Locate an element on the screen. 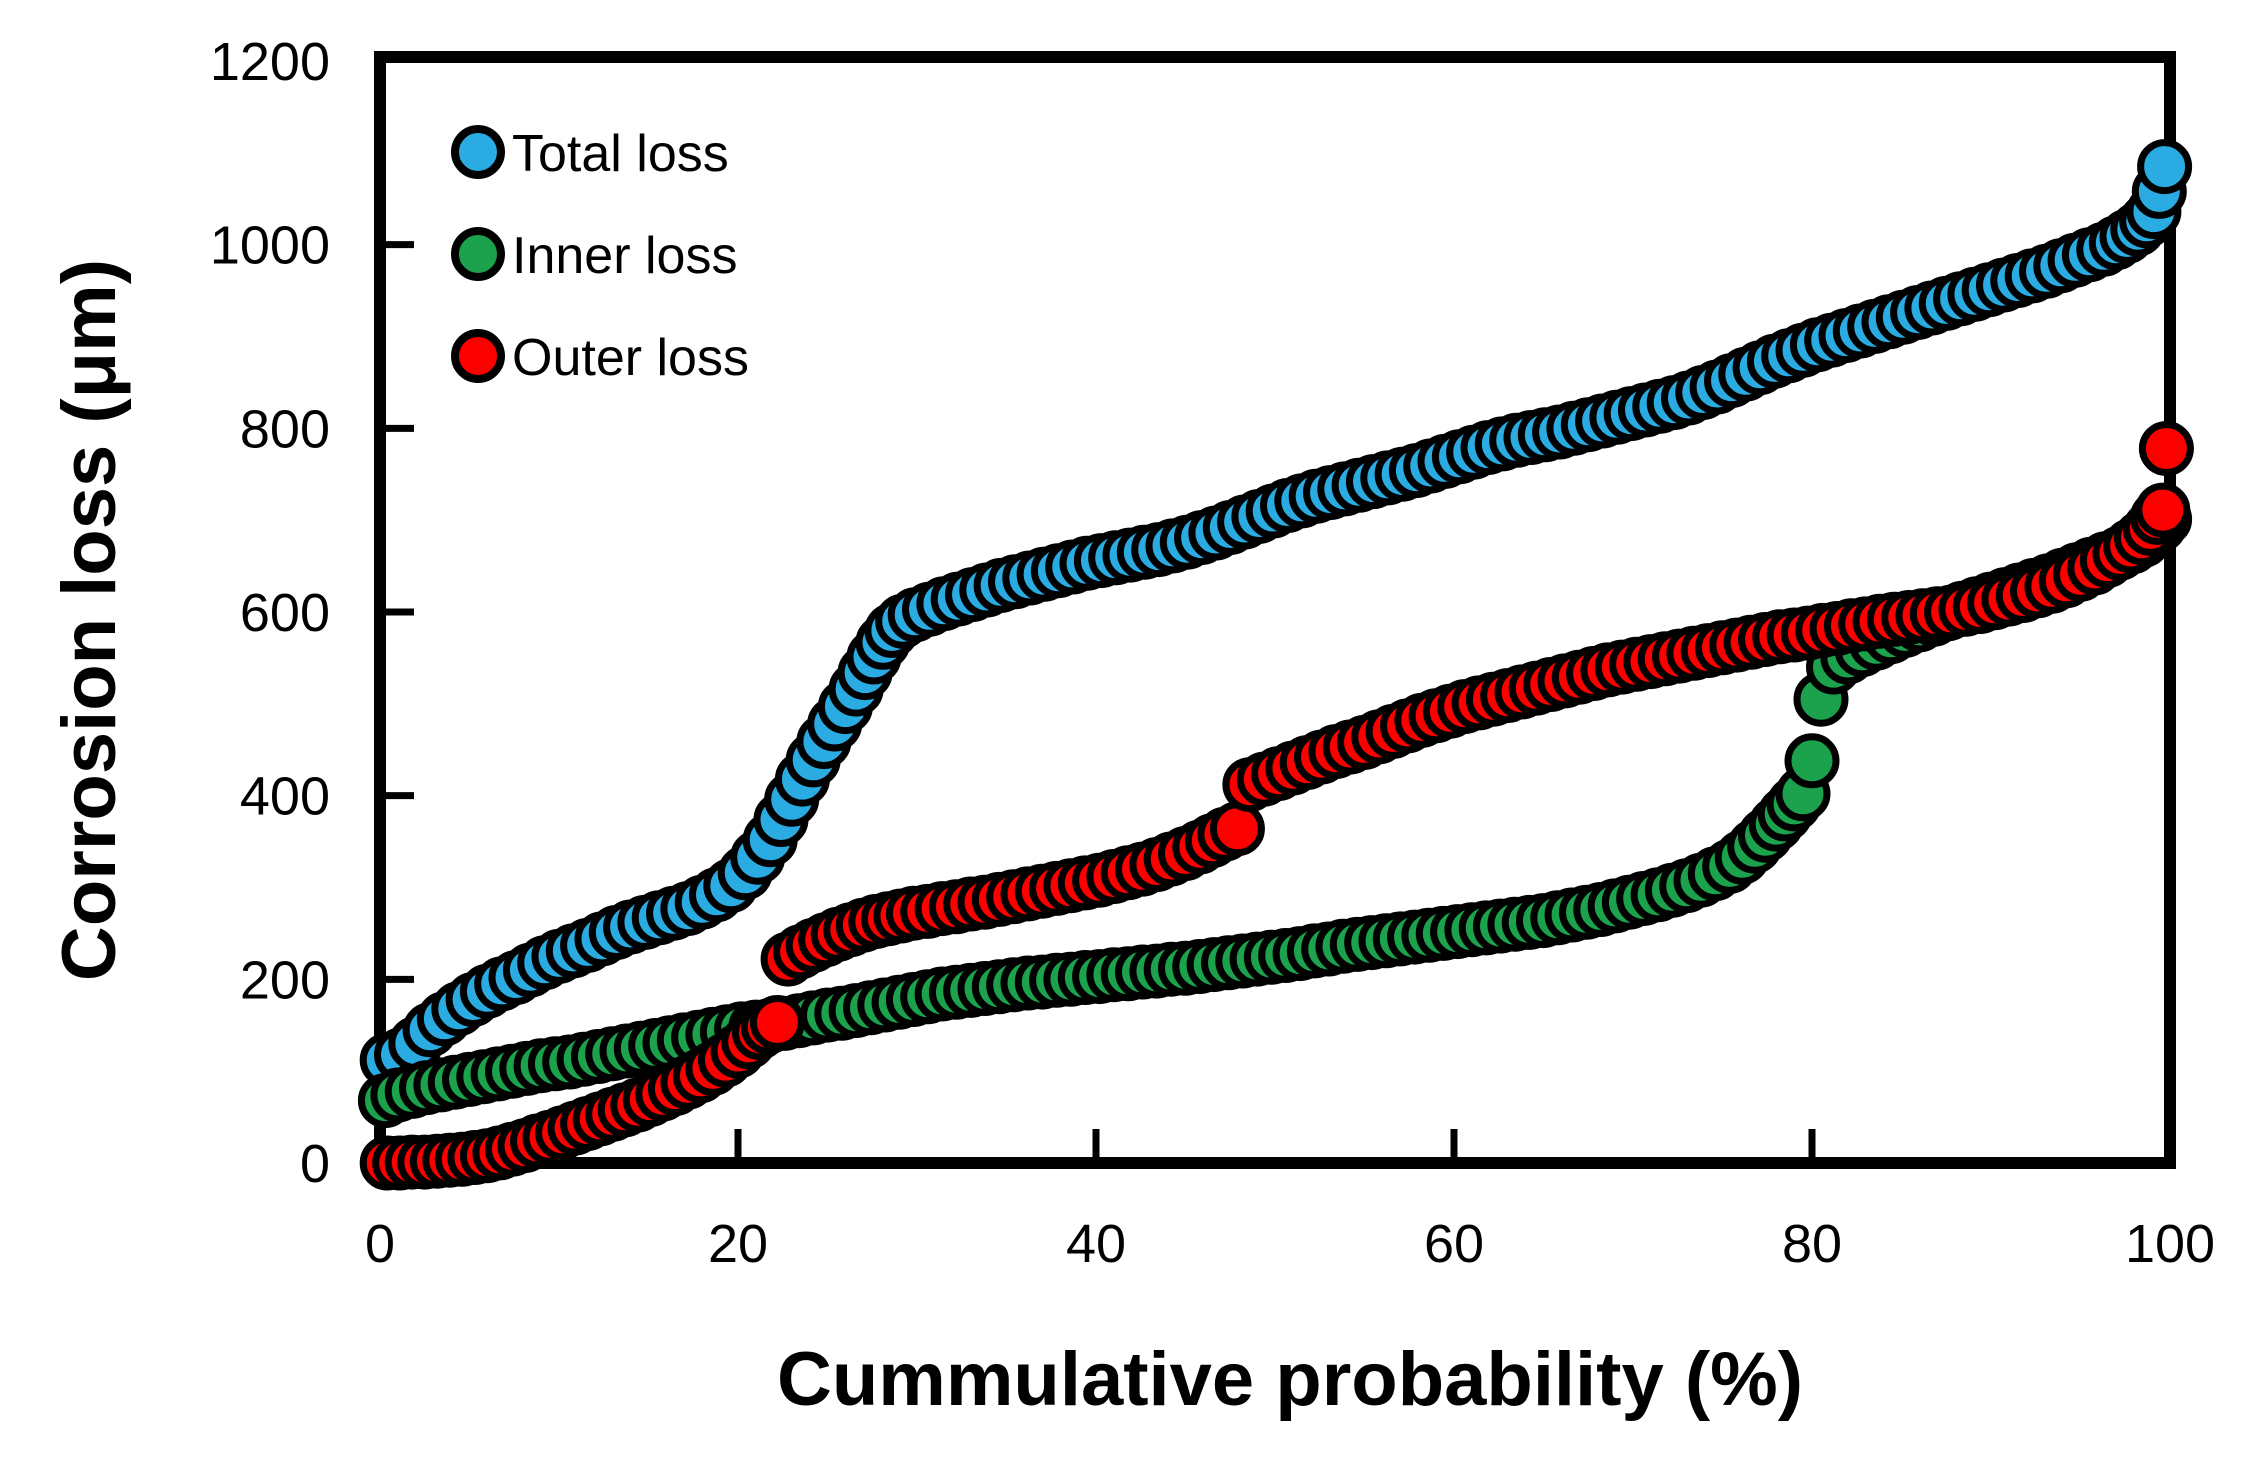  data-point-inner-loss is located at coordinates (1812, 761).